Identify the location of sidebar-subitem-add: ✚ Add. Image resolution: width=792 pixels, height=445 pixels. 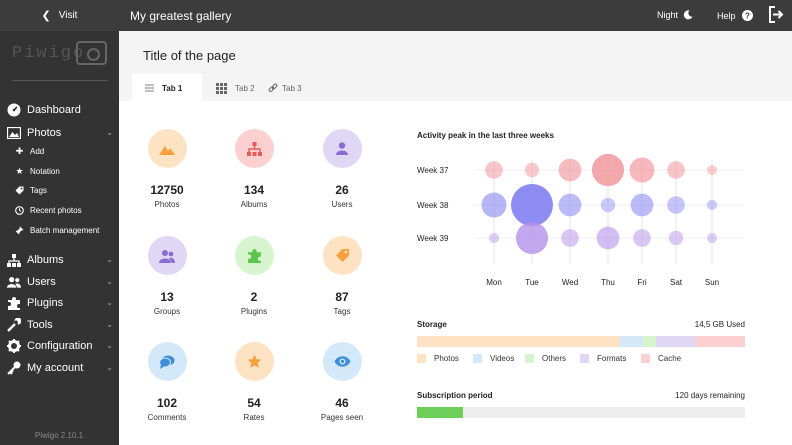
(30, 151).